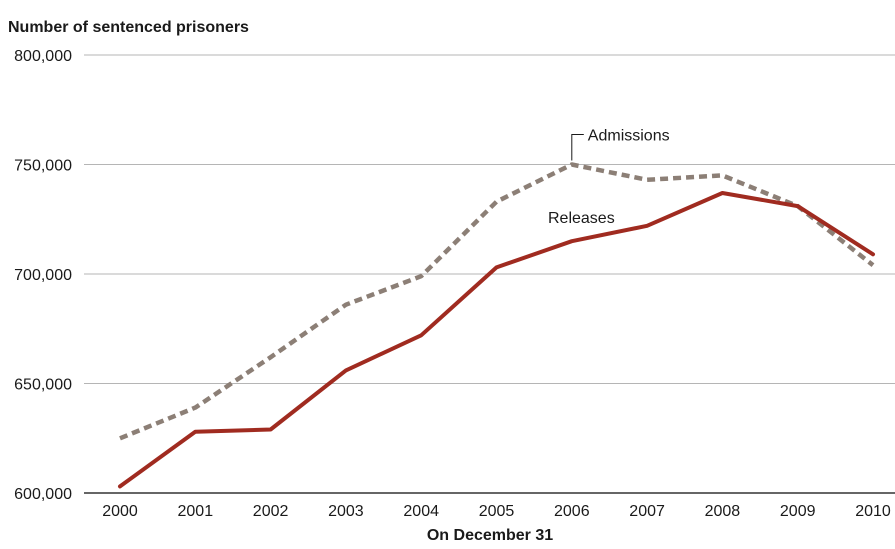 The image size is (895, 549). What do you see at coordinates (43, 166) in the screenshot?
I see `y-tick-label: 750,000` at bounding box center [43, 166].